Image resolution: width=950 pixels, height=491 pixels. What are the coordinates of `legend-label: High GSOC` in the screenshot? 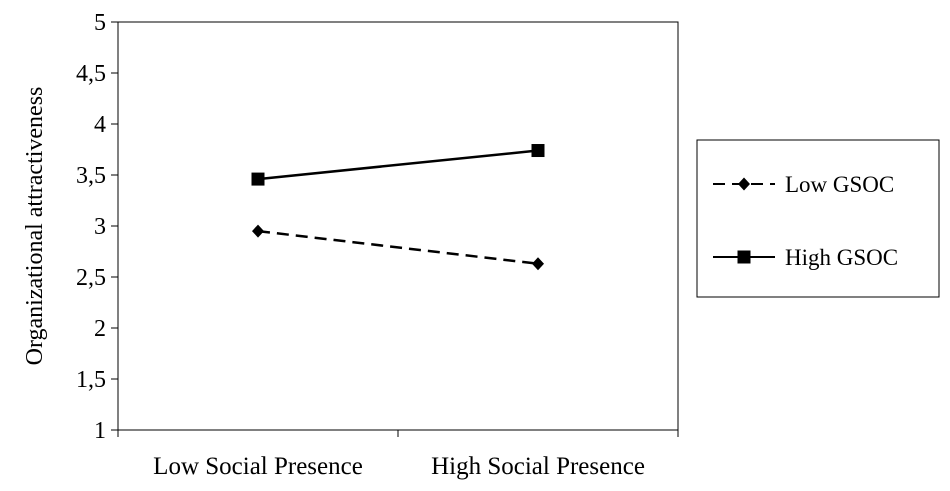 It's located at (841, 257).